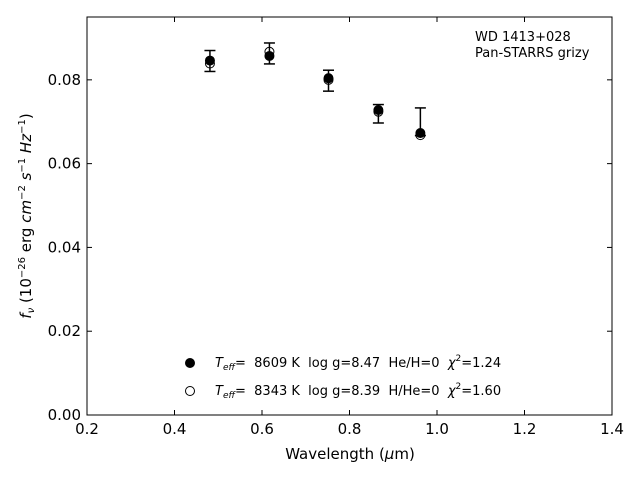  What do you see at coordinates (315, 89) in the screenshot?
I see `error-bars` at bounding box center [315, 89].